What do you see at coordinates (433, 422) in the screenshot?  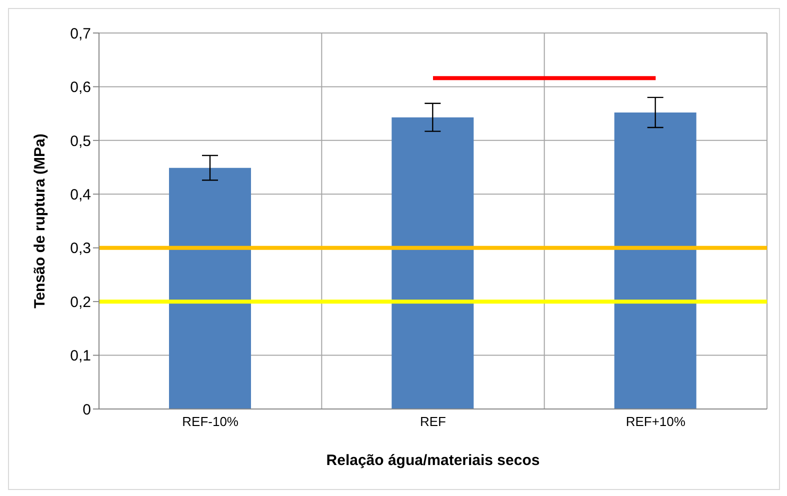 I see `x-tick-label: REF` at bounding box center [433, 422].